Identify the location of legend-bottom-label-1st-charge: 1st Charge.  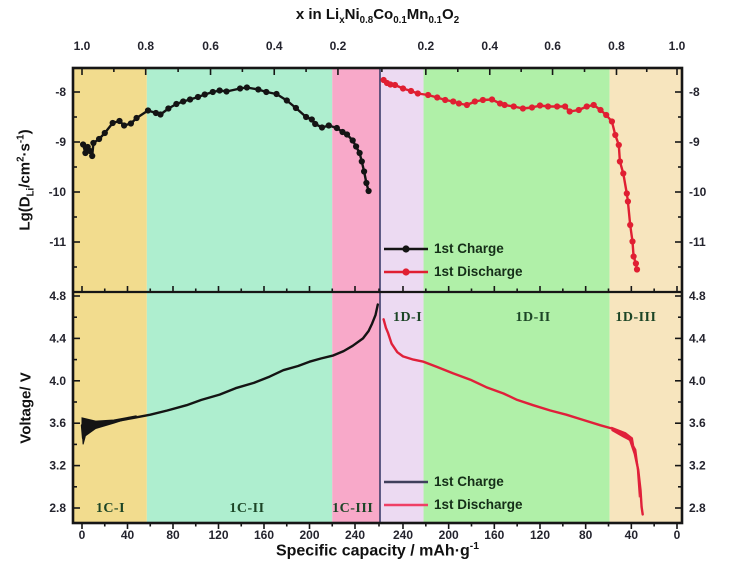
(469, 481).